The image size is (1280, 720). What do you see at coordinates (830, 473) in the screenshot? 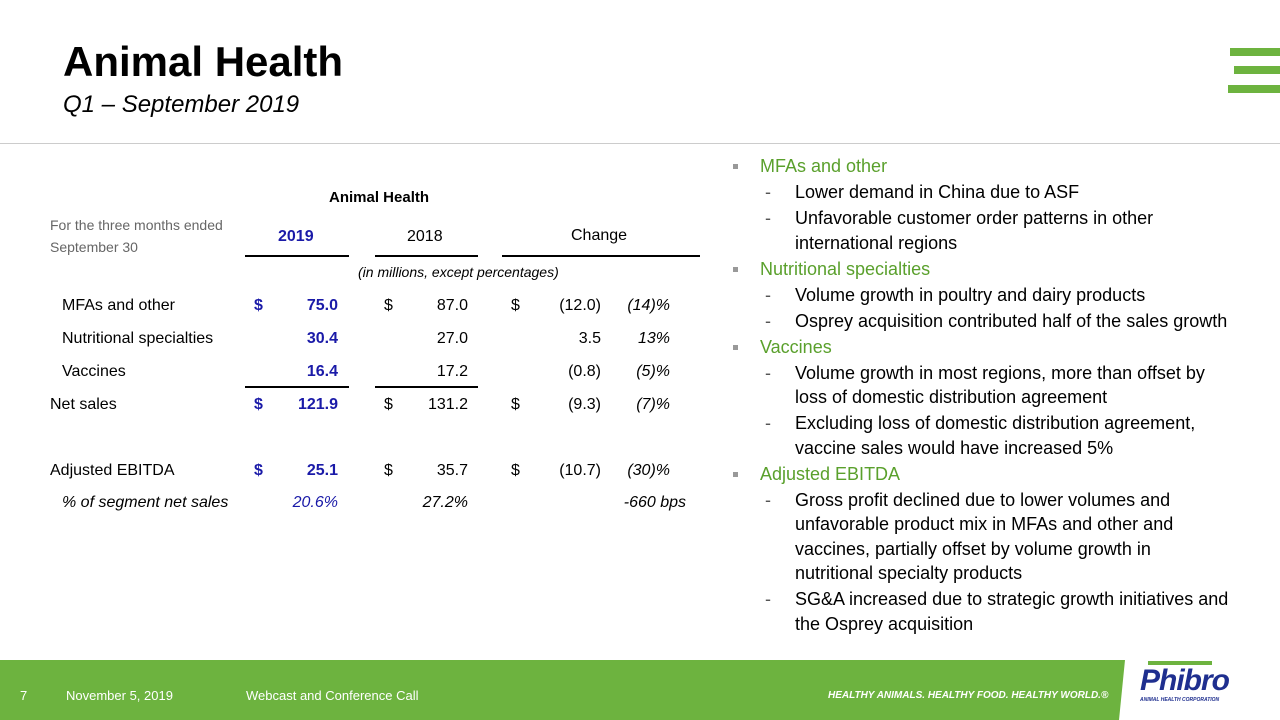
I see `bullet-heading: Adjusted EBITDA` at bounding box center [830, 473].